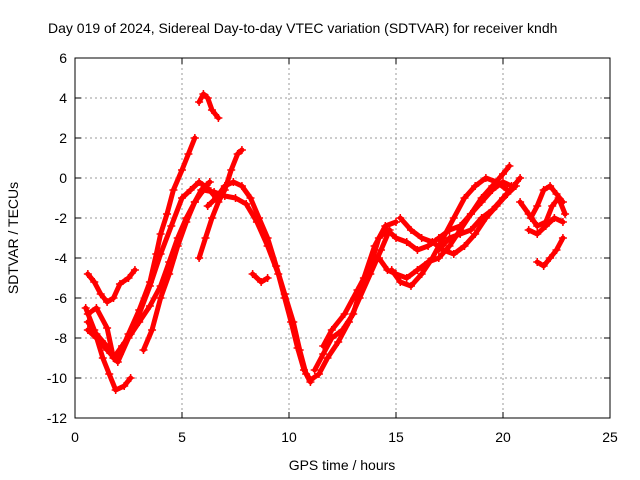 Image resolution: width=640 pixels, height=480 pixels. What do you see at coordinates (289, 437) in the screenshot?
I see `x-tick-label: 10` at bounding box center [289, 437].